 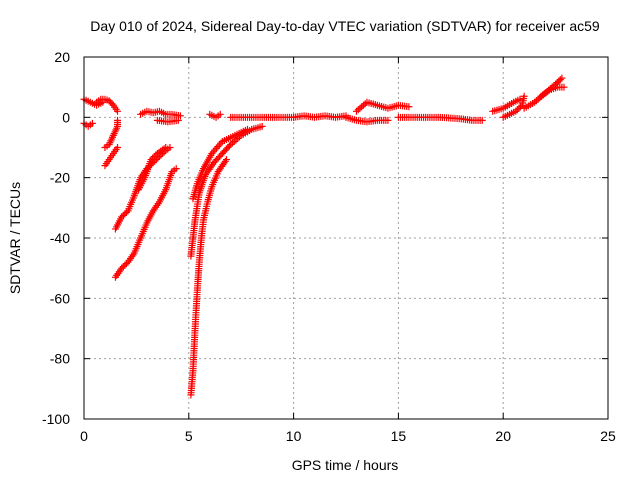 I want to click on x-axis-label: GPS time / hours, so click(x=345, y=465).